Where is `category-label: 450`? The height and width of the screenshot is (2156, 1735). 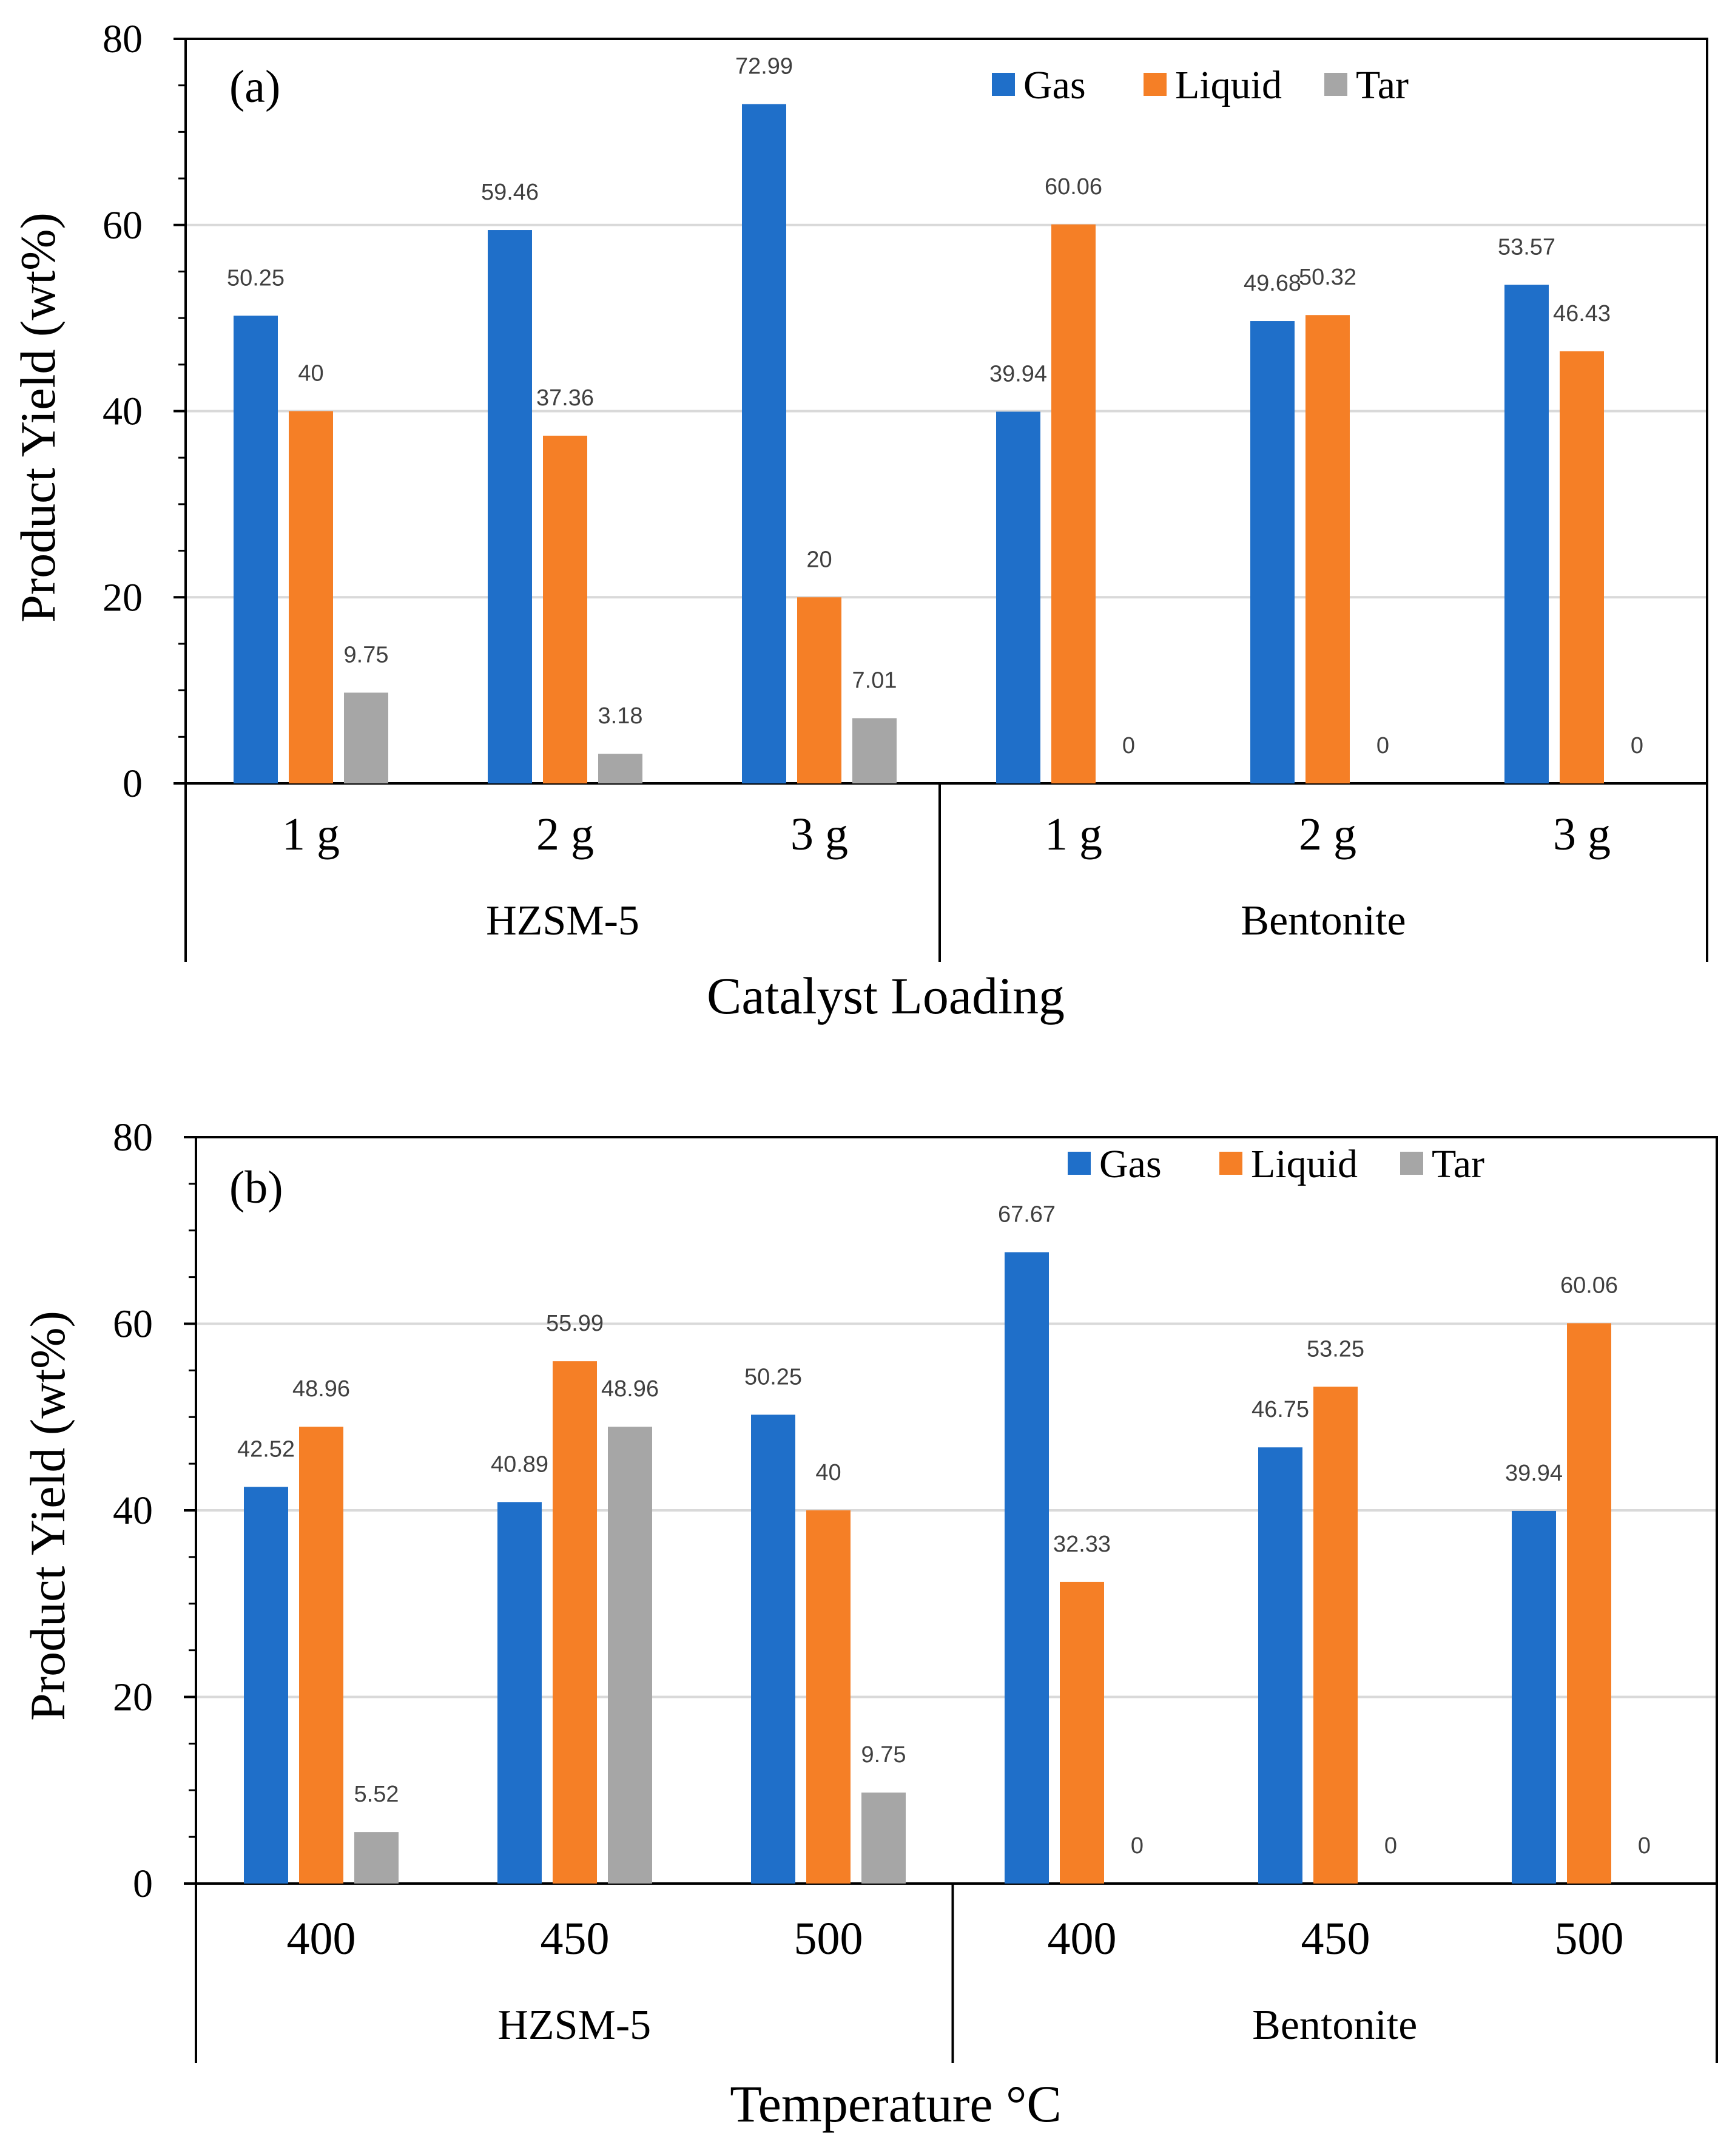 category-label: 450 is located at coordinates (575, 1939).